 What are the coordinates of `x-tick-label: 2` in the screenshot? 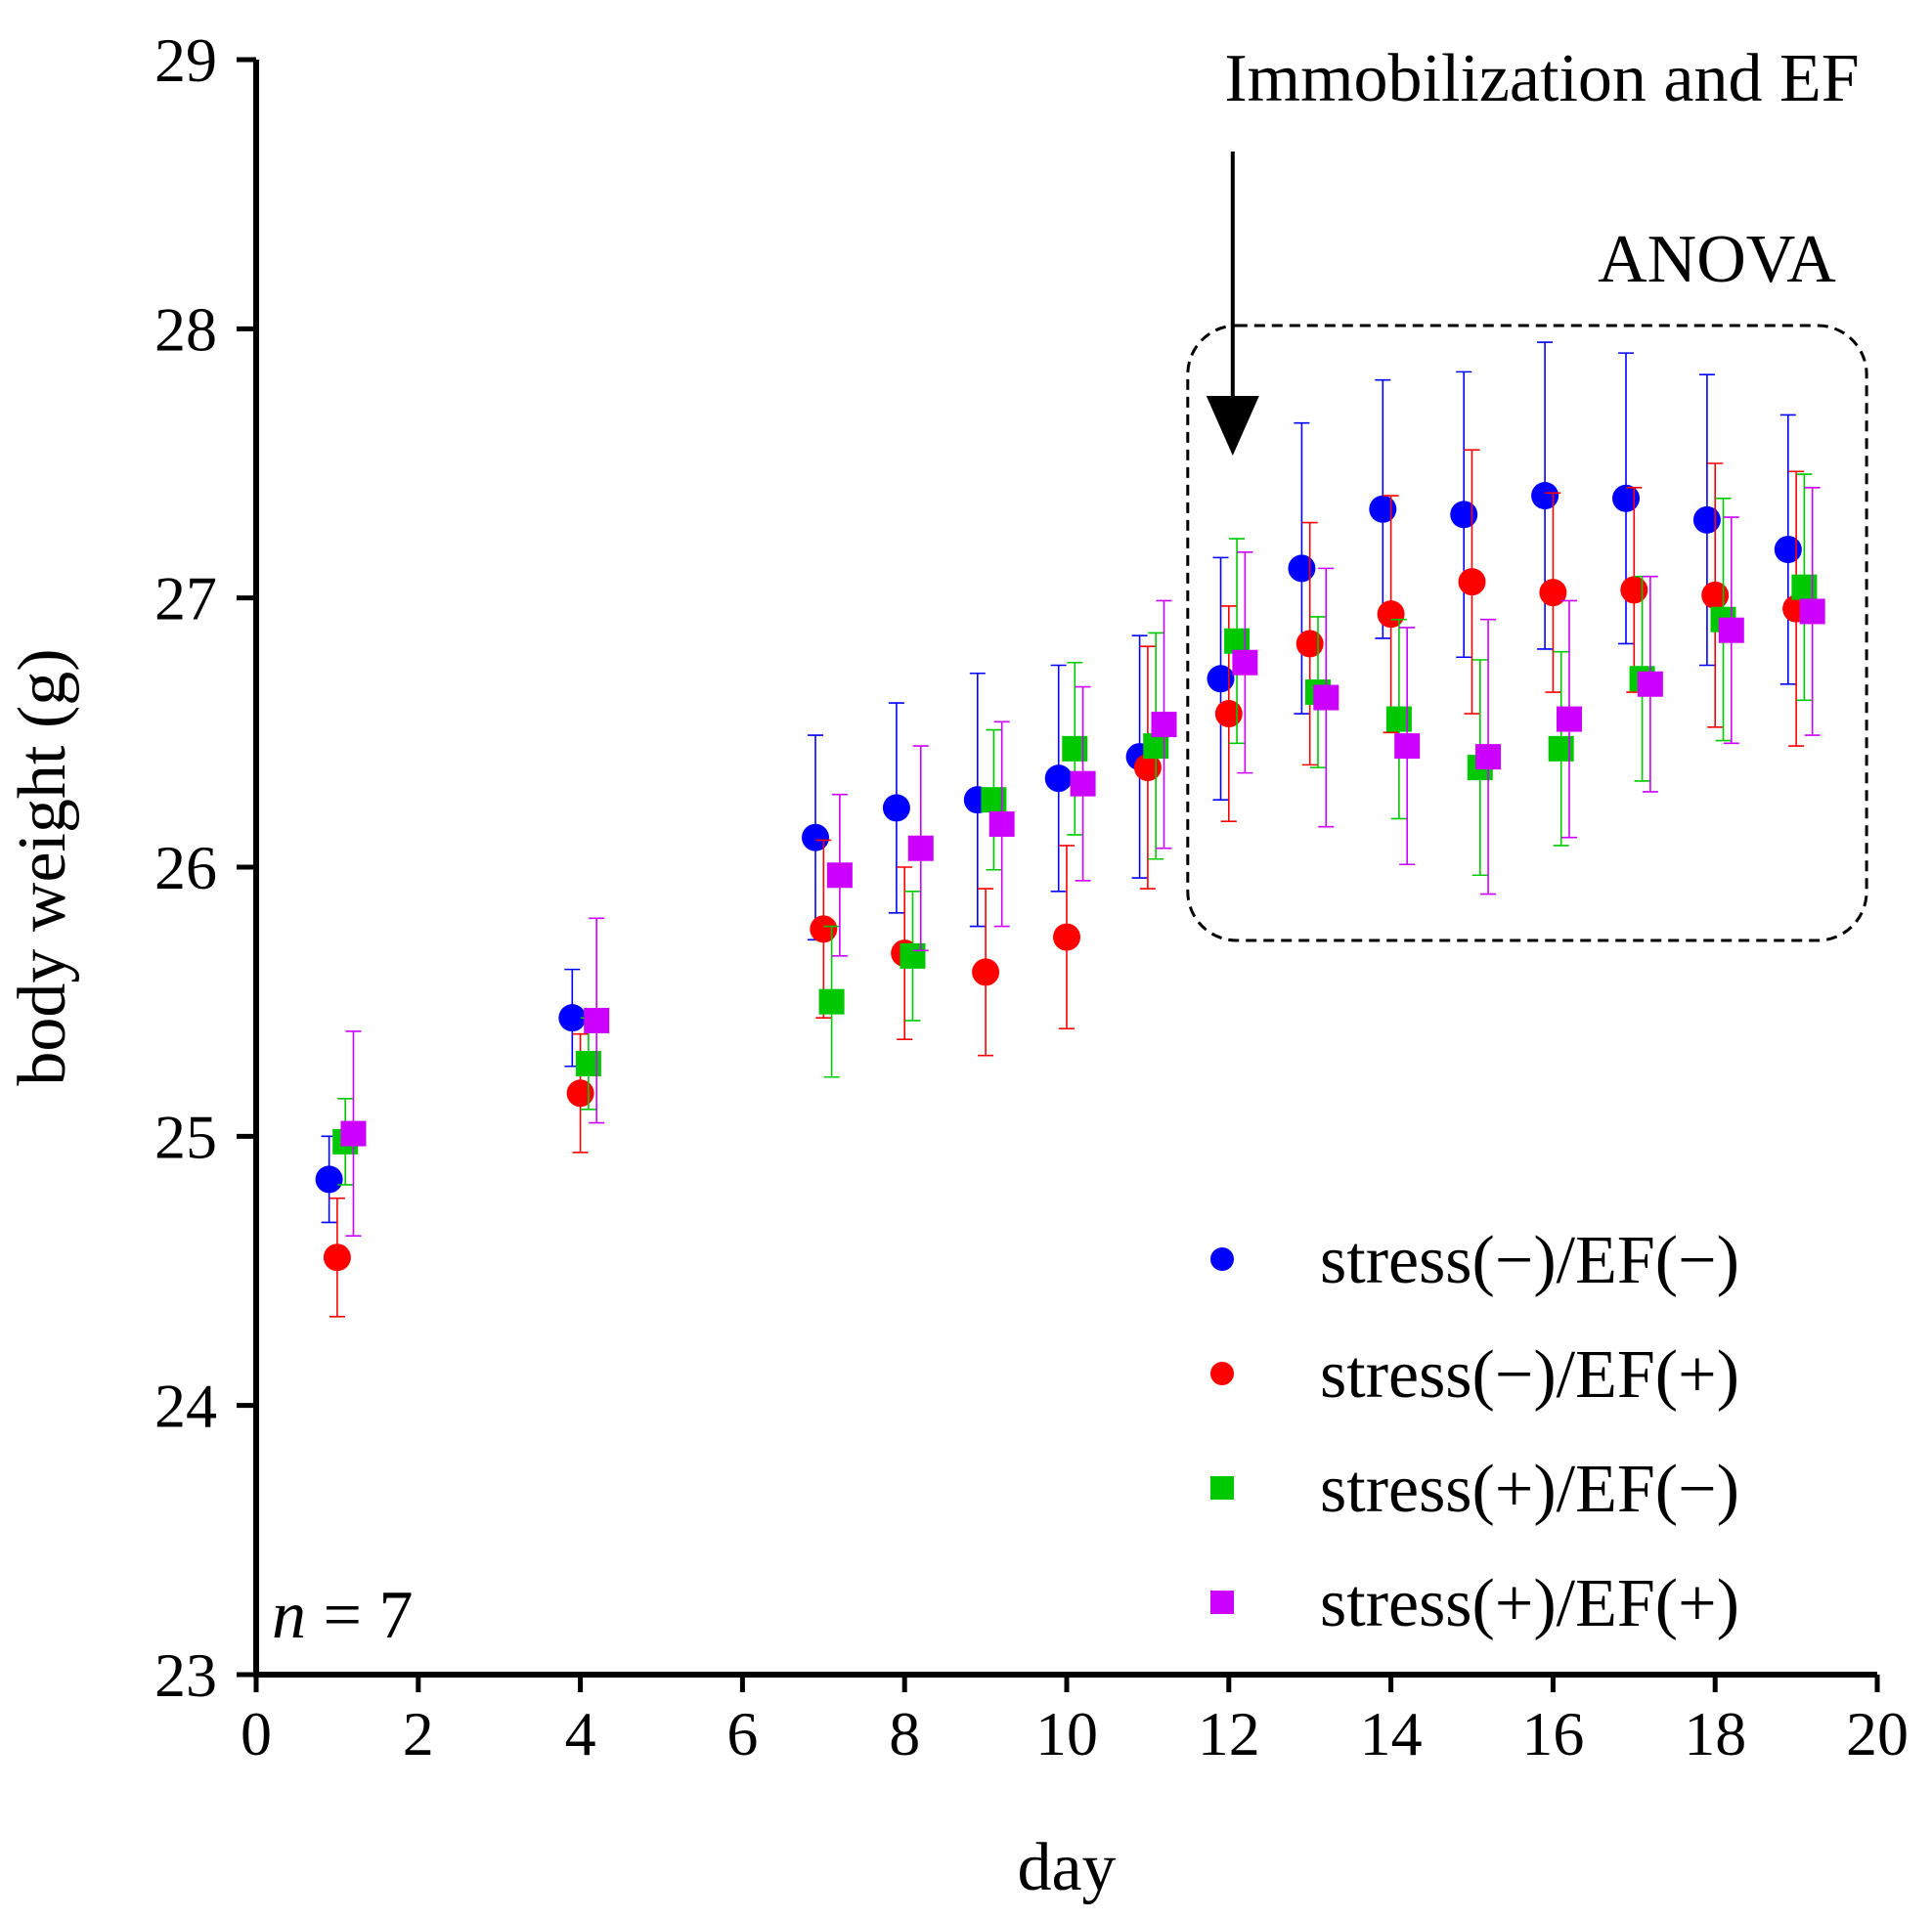 It's located at (418, 1733).